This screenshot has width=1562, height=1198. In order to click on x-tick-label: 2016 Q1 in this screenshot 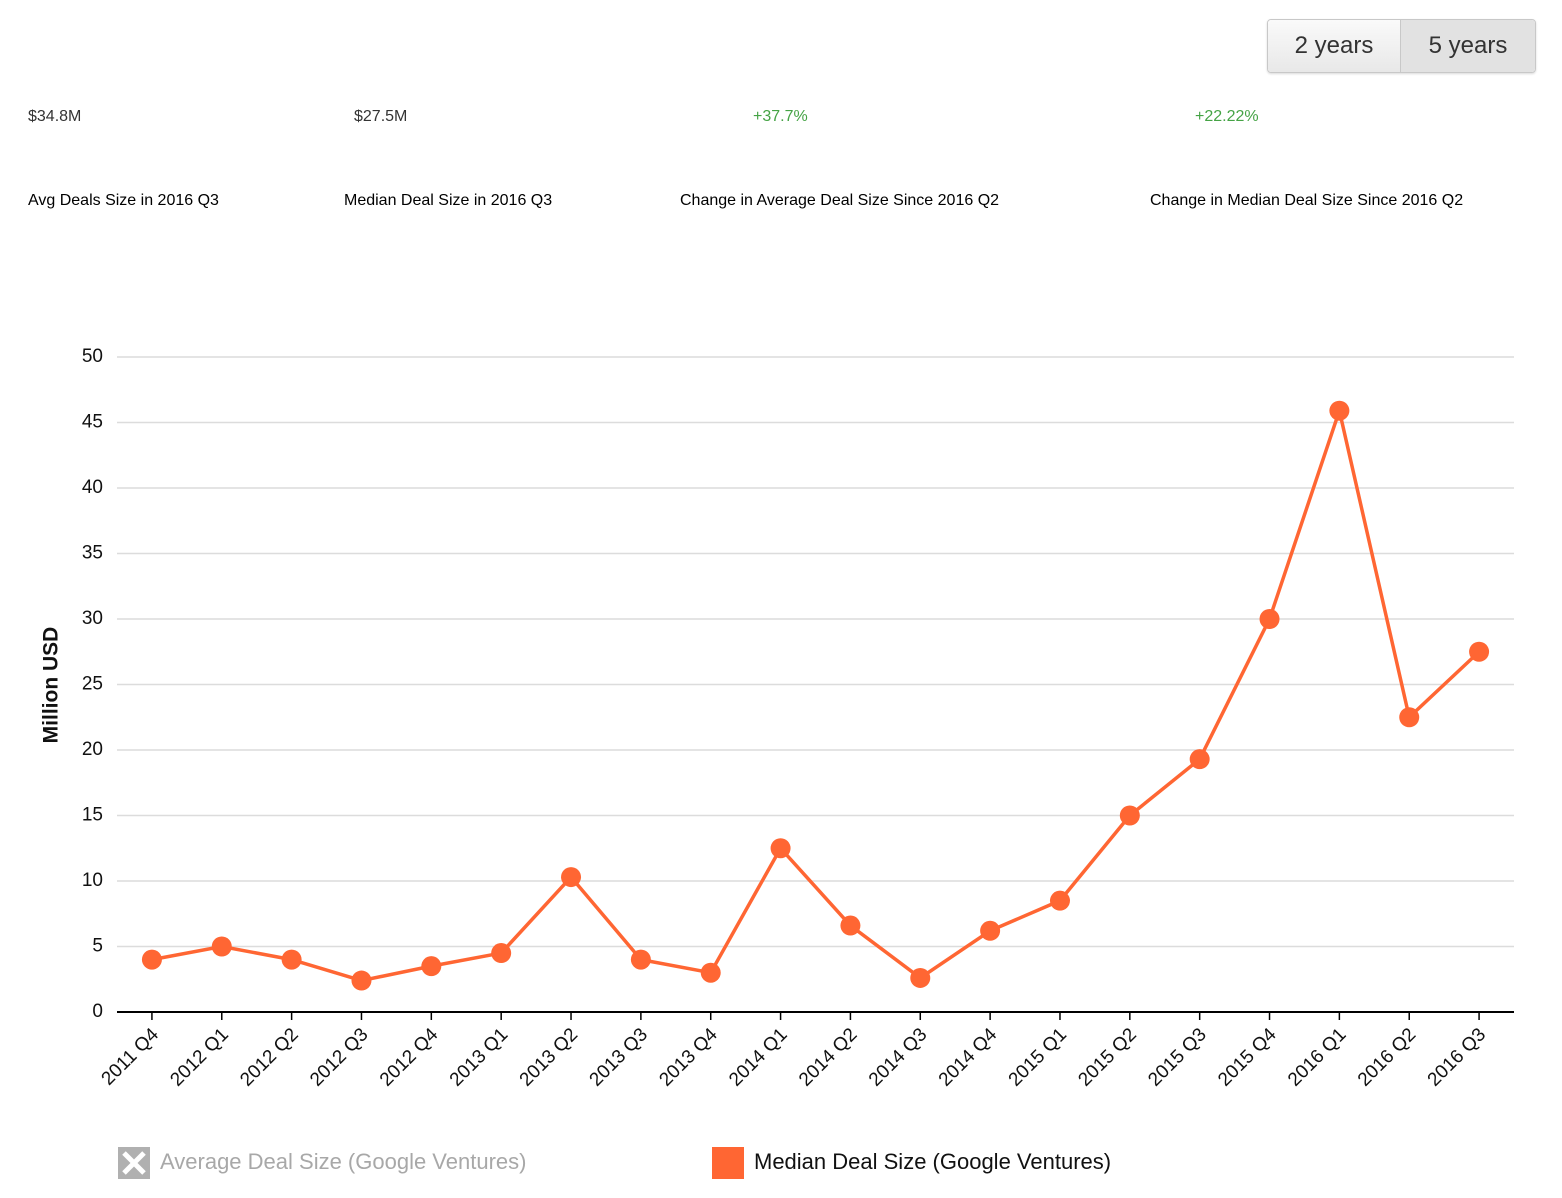, I will do `click(1317, 1057)`.